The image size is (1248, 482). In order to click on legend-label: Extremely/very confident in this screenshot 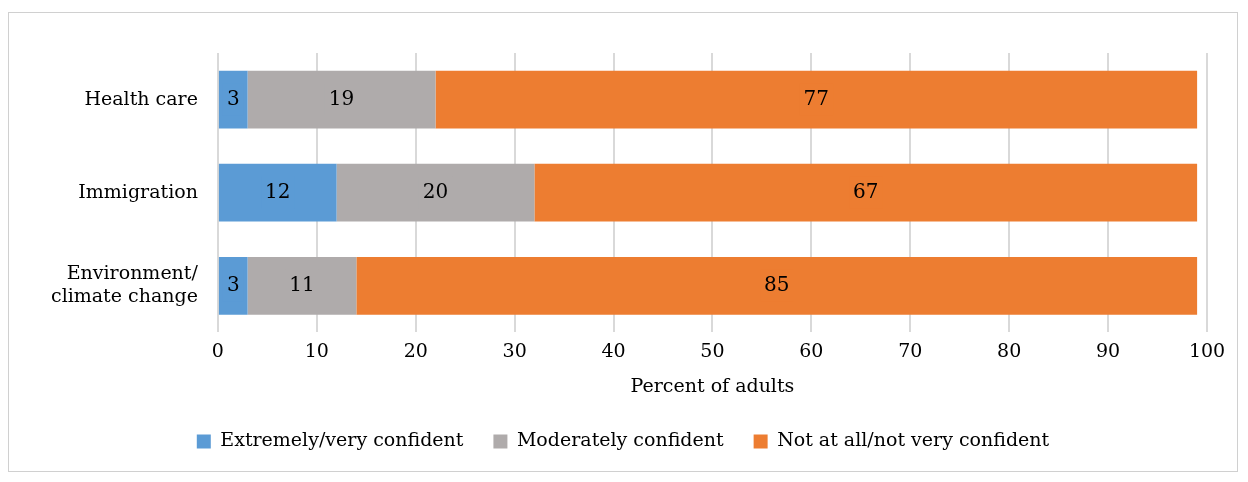, I will do `click(342, 439)`.